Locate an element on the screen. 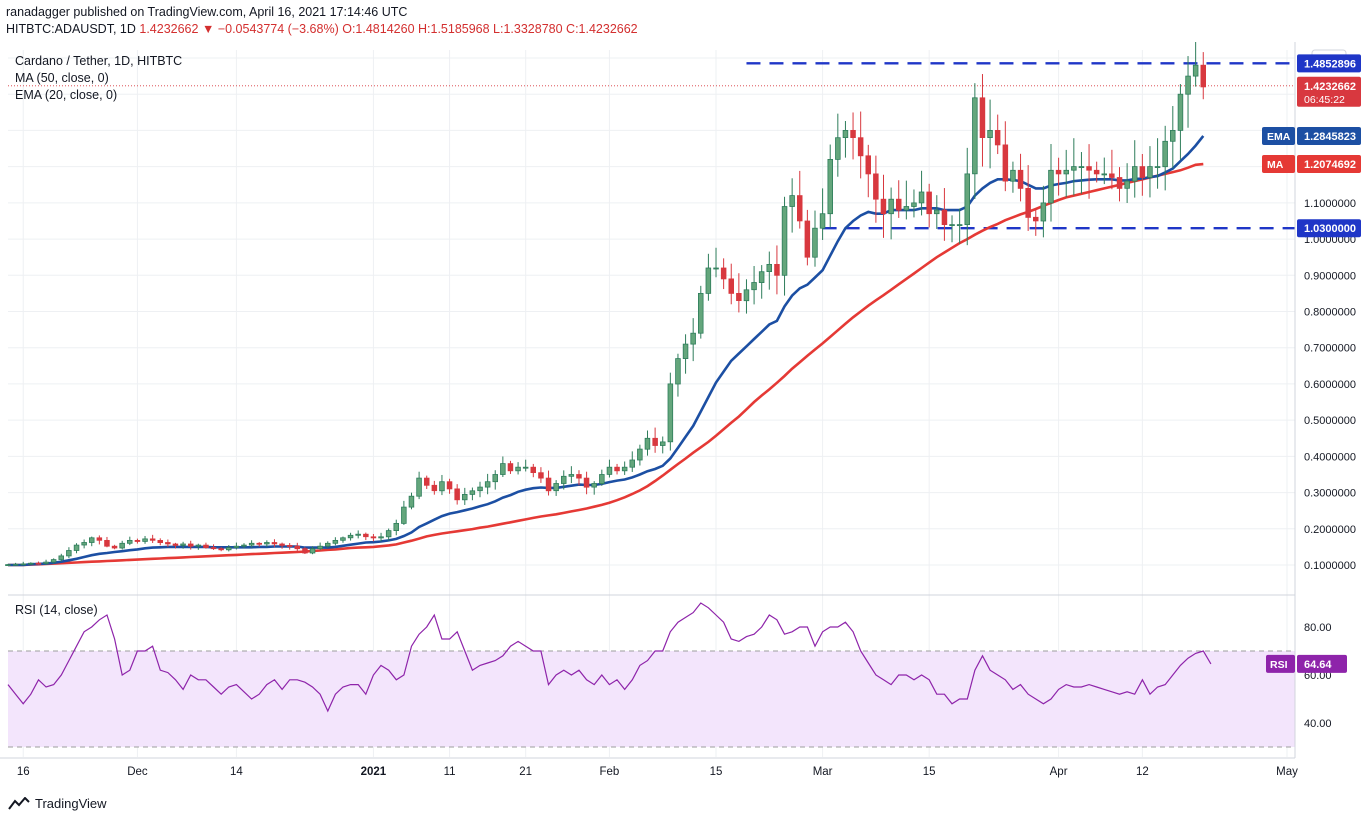 The width and height of the screenshot is (1371, 823). current-price: 1.4232662 is located at coordinates (169, 29).